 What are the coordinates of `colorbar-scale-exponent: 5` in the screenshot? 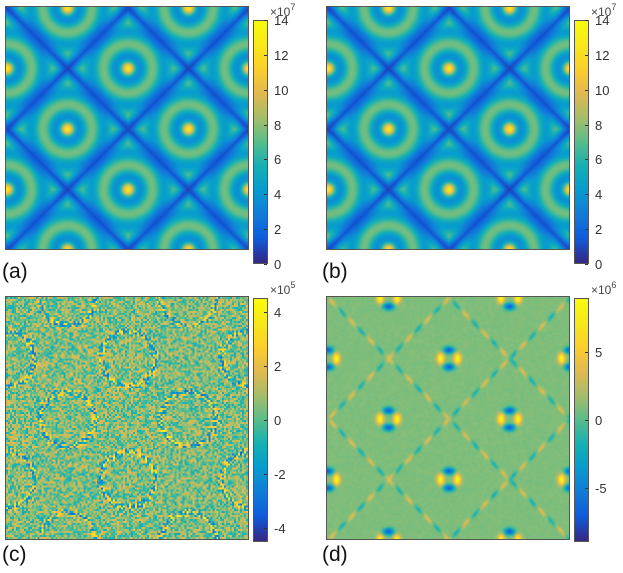 It's located at (293, 285).